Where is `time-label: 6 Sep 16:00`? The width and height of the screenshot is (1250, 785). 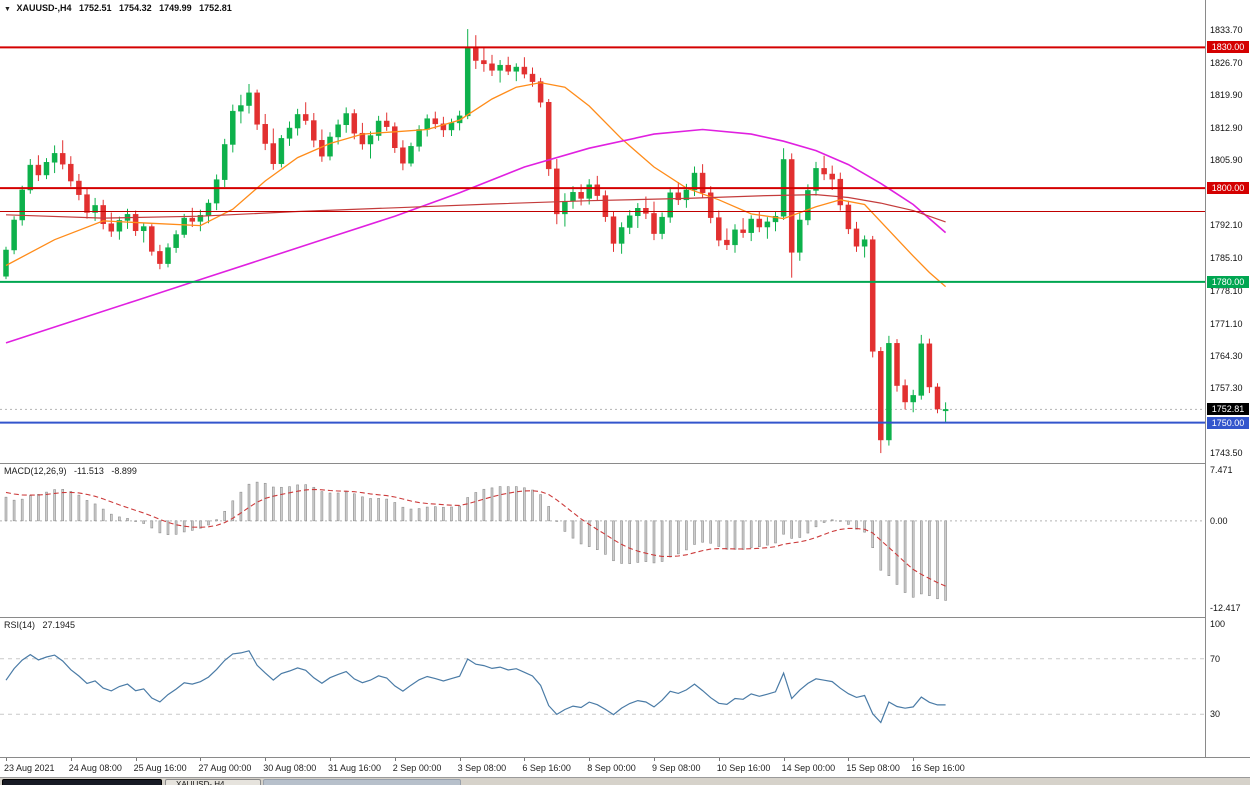
time-label: 6 Sep 16:00 is located at coordinates (546, 768).